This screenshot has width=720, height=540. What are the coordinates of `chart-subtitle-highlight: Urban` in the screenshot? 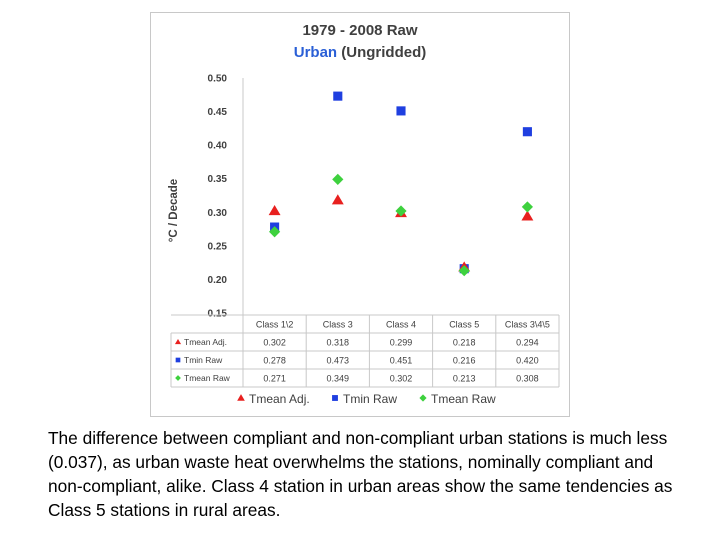 It's located at (315, 52).